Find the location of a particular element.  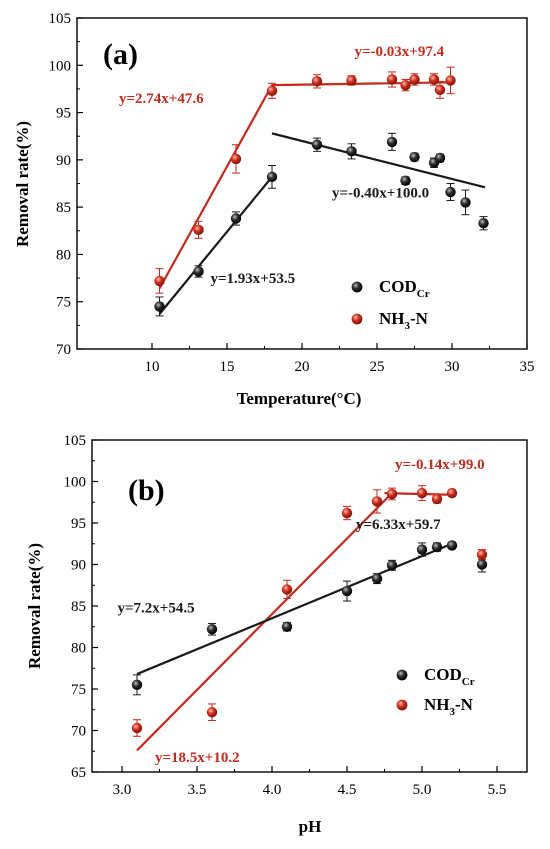

x-tick-label: 3.0 is located at coordinates (122, 790).